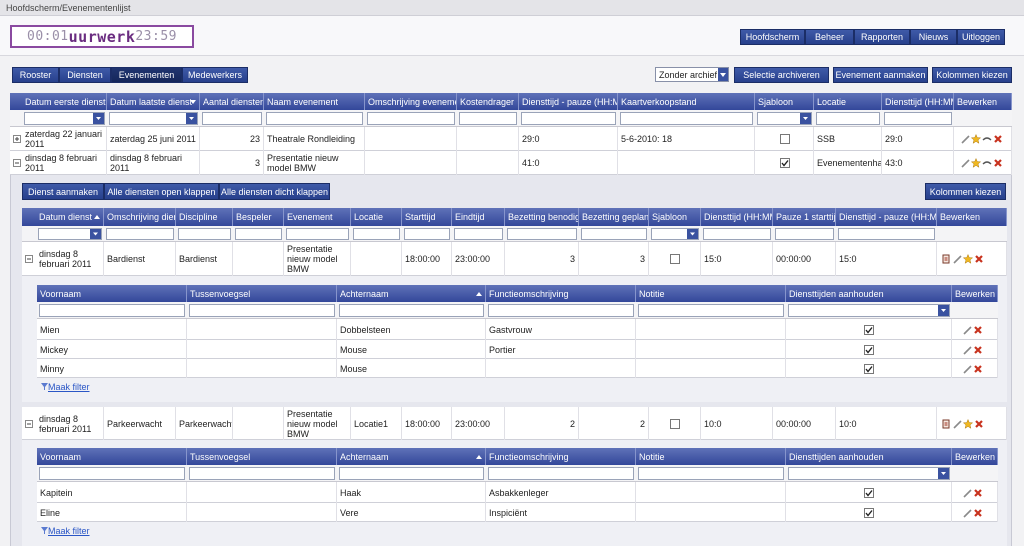 This screenshot has width=1024, height=546. What do you see at coordinates (804, 217) in the screenshot?
I see `column-header: Pauze 1 starttijd` at bounding box center [804, 217].